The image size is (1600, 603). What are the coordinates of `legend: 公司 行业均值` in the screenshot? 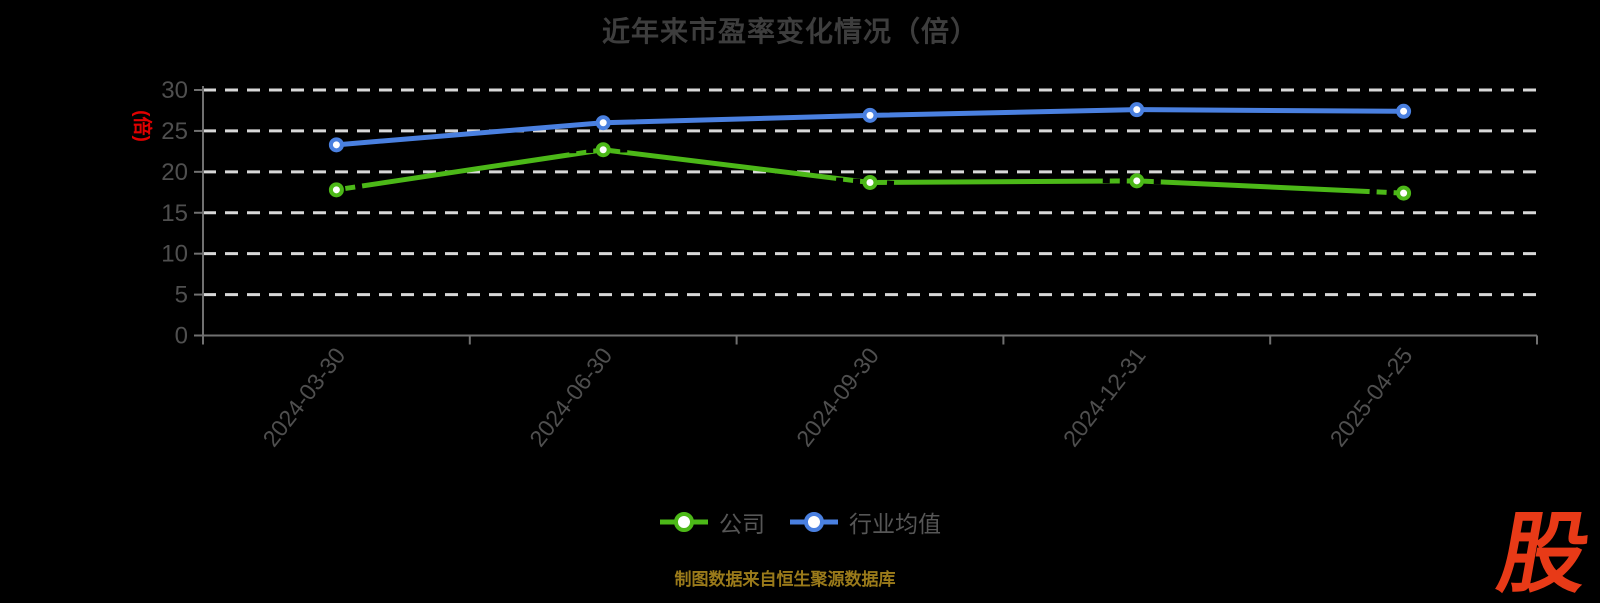 It's located at (800, 522).